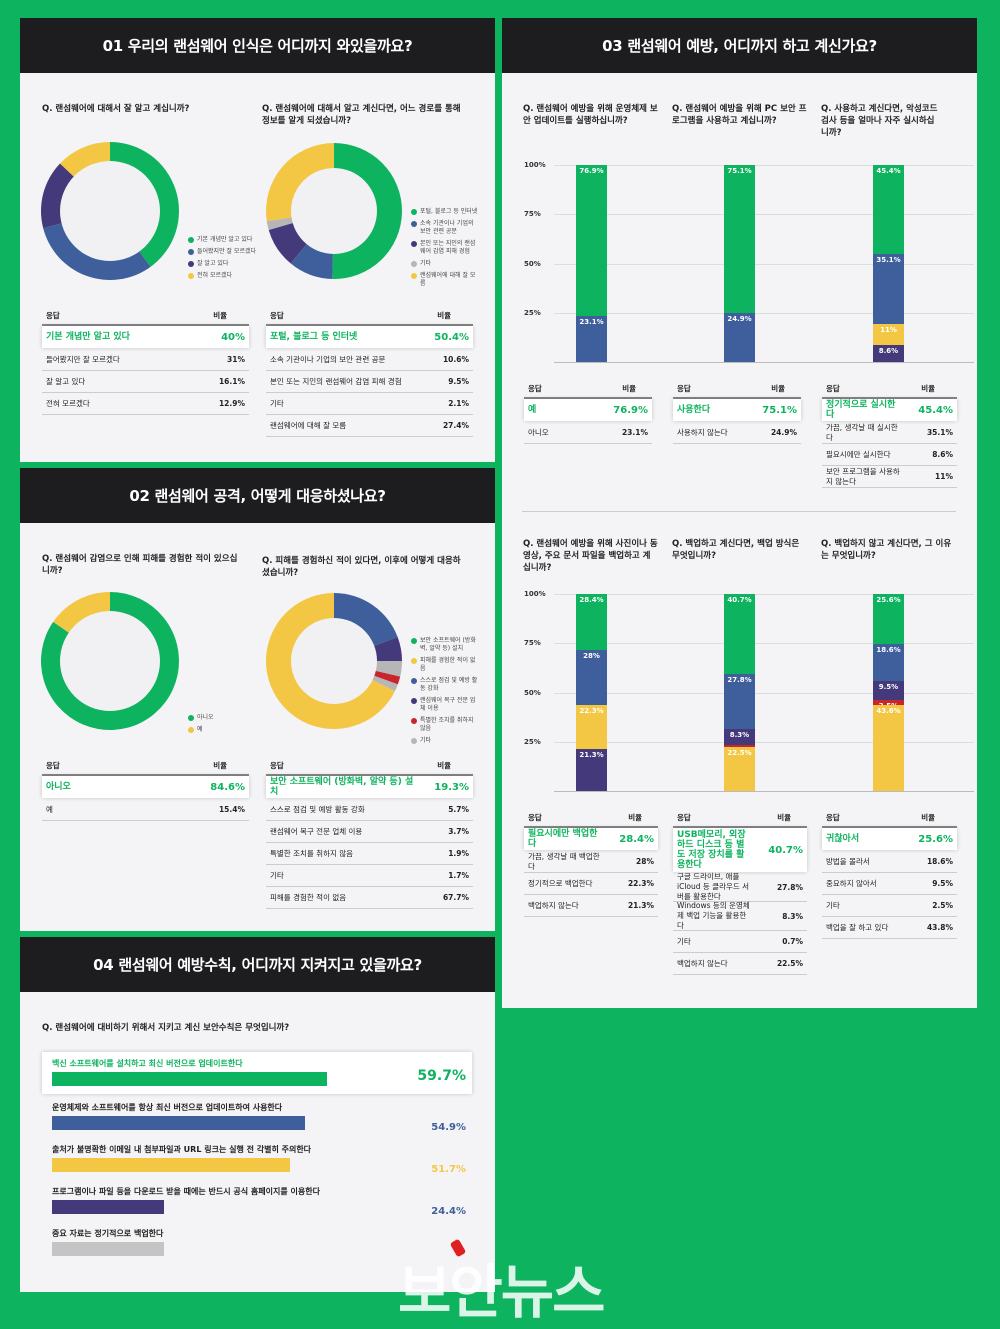 Image resolution: width=1000 pixels, height=1329 pixels. What do you see at coordinates (538, 432) in the screenshot?
I see `cell-response: 아니오` at bounding box center [538, 432].